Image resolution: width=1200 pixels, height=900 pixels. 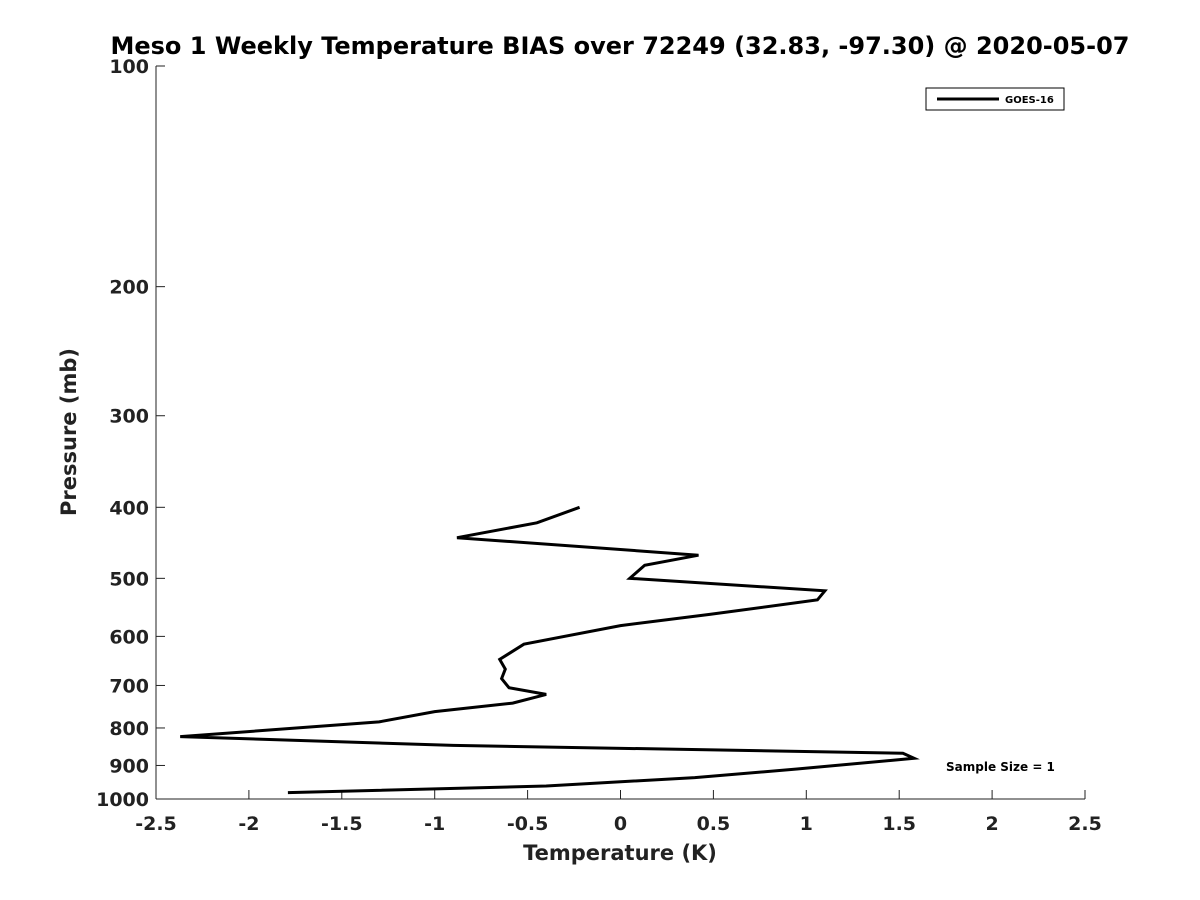 I want to click on x-tick-label: -2.5, so click(x=156, y=824).